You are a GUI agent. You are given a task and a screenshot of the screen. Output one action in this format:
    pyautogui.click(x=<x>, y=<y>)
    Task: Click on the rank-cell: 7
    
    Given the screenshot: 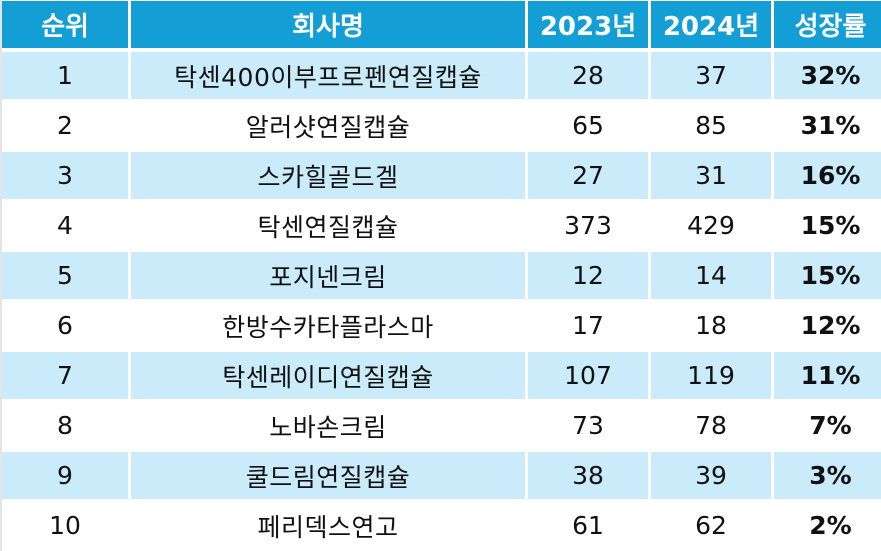 What is the action you would take?
    pyautogui.click(x=65, y=375)
    